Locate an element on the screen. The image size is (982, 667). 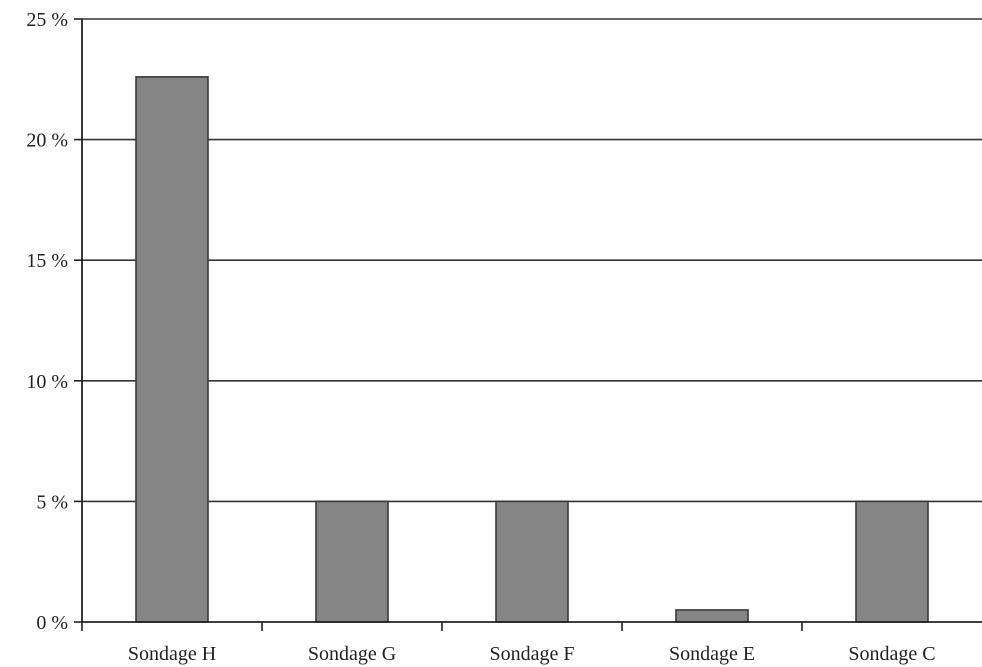
y-tick-label-5: 25 % is located at coordinates (47, 20).